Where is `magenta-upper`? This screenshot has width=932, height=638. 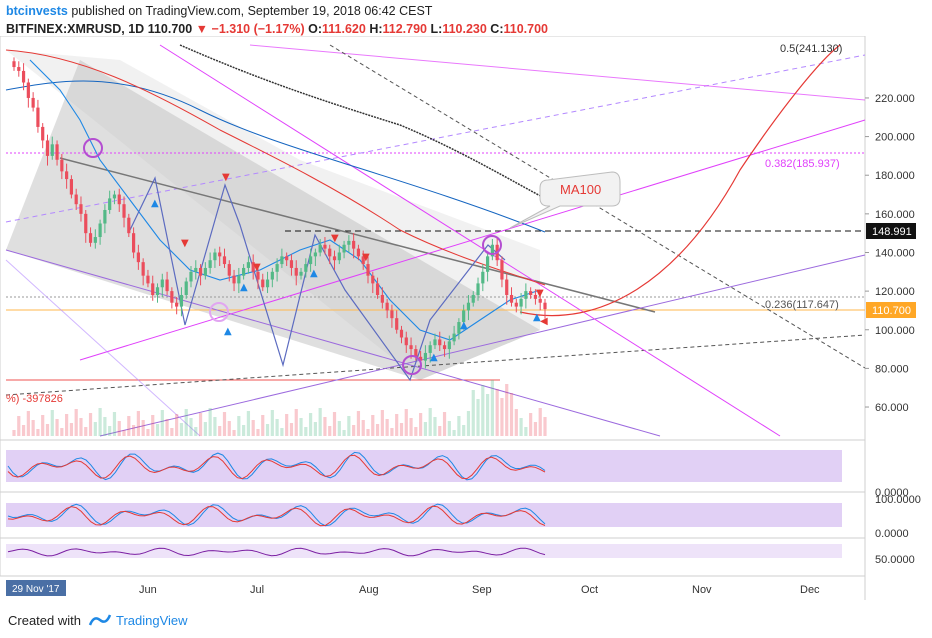
magenta-upper is located at coordinates (557, 72).